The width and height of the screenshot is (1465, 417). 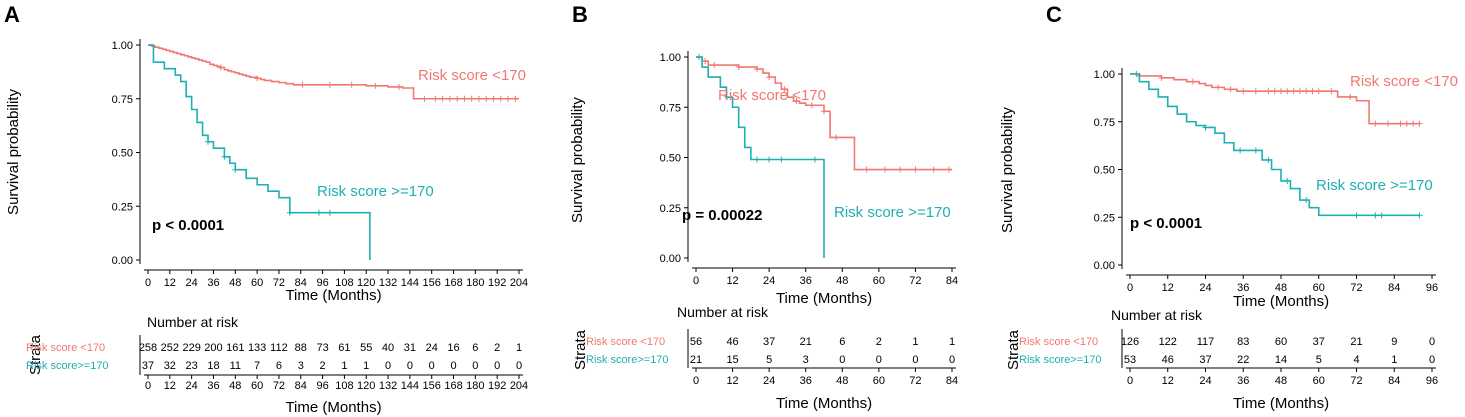 I want to click on panel-letter: C, so click(x=1054, y=14).